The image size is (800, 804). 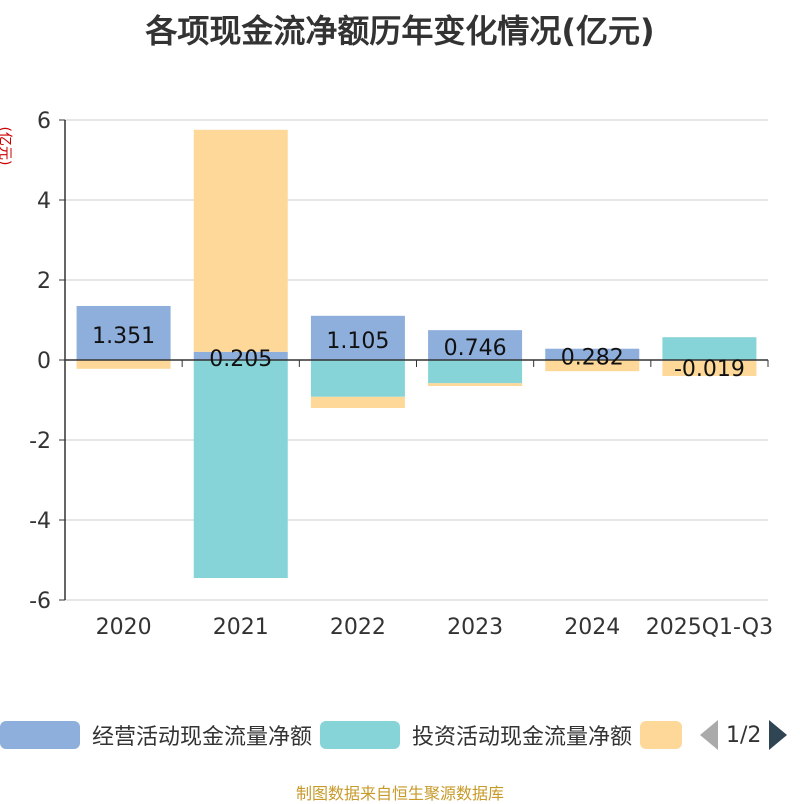 What do you see at coordinates (709, 735) in the screenshot?
I see `legend-prev-page-icon` at bounding box center [709, 735].